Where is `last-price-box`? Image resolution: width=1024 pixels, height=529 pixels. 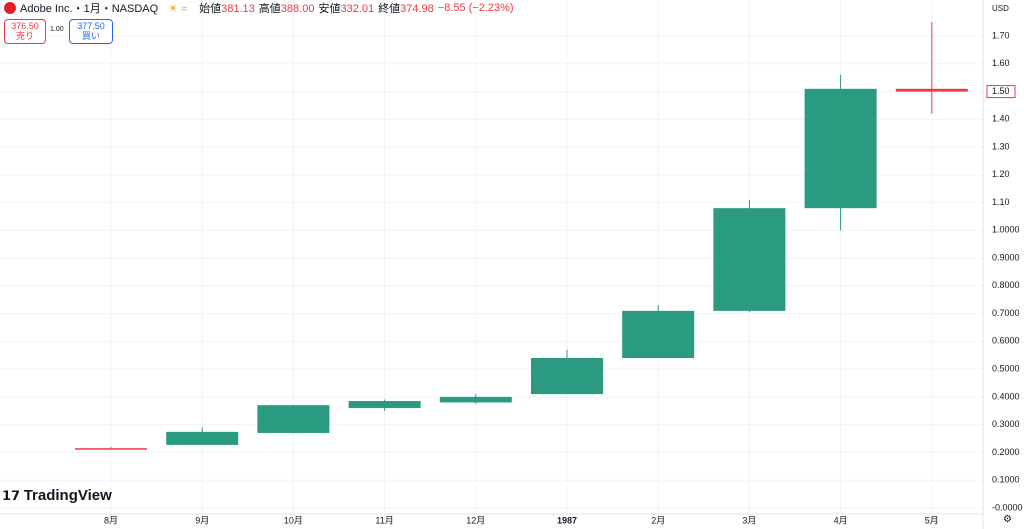
last-price-box is located at coordinates (1001, 92).